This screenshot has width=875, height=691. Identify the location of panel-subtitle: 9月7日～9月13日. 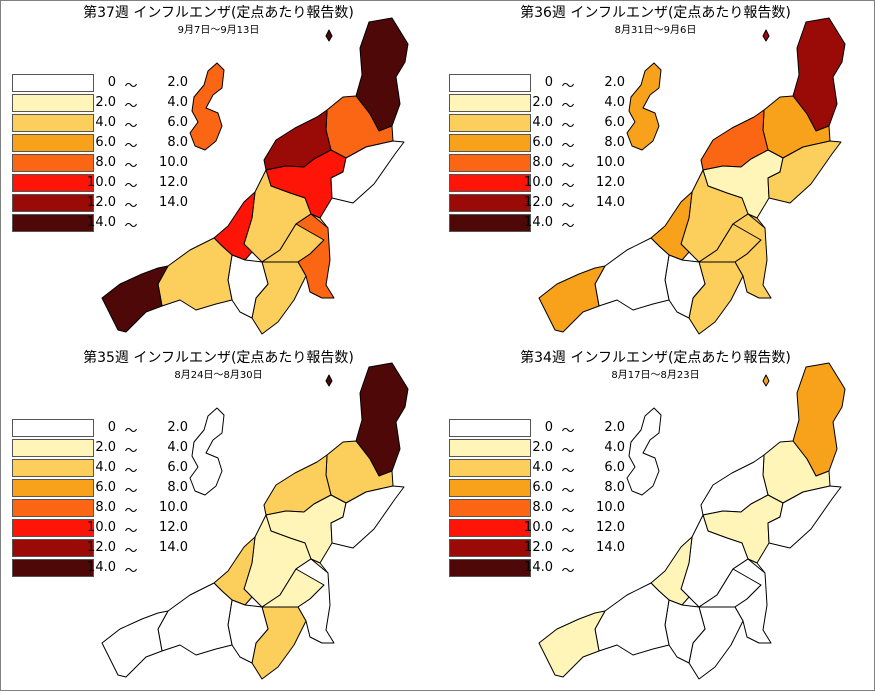
(218, 30).